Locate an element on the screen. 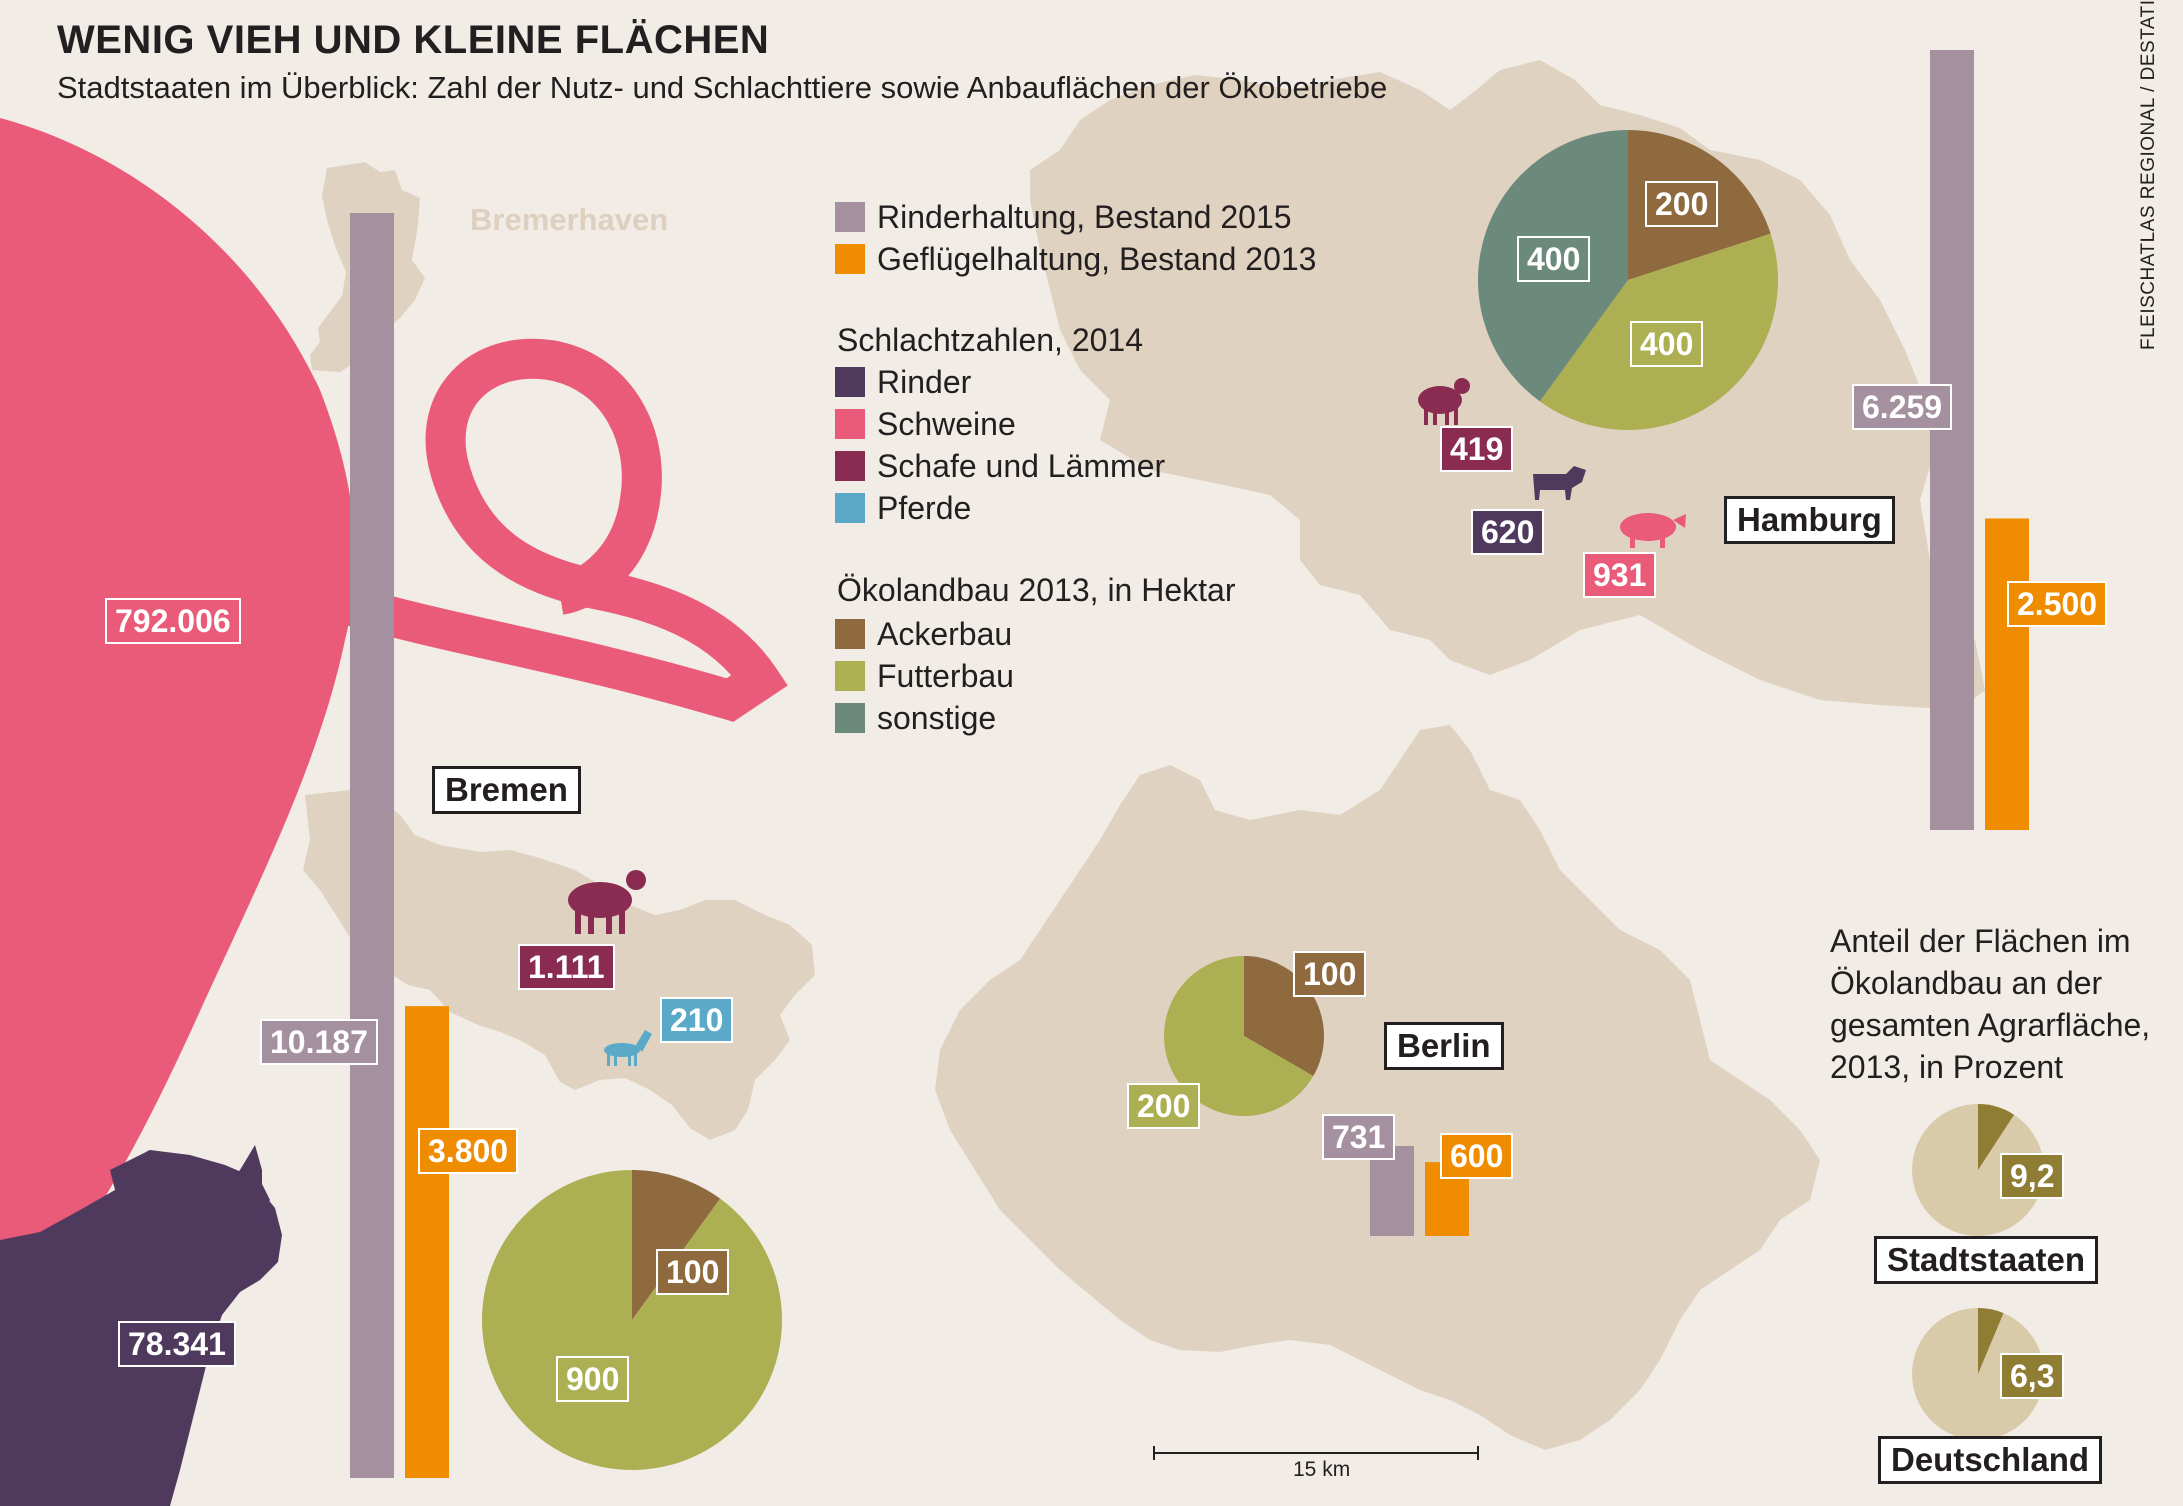  legend-label: Rinder is located at coordinates (924, 382).